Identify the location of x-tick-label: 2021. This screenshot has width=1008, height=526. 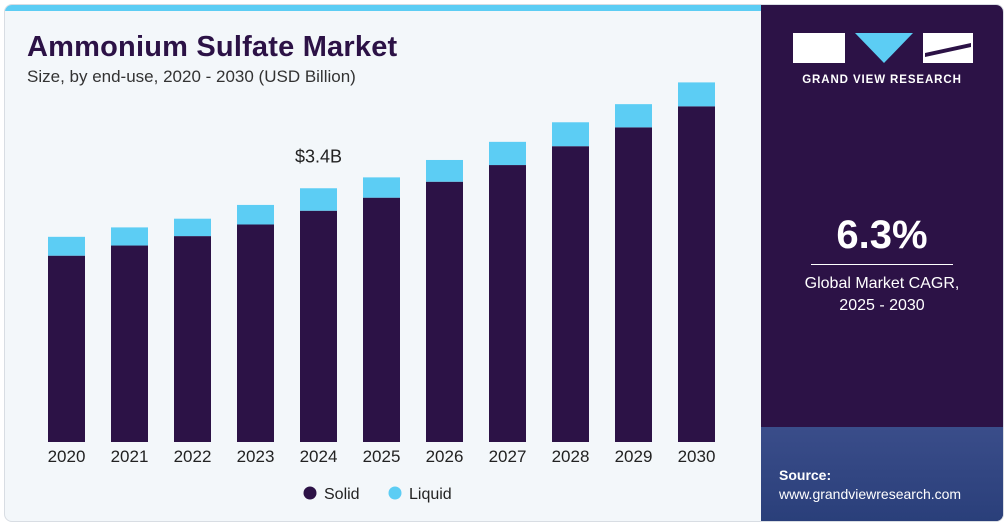
(130, 456).